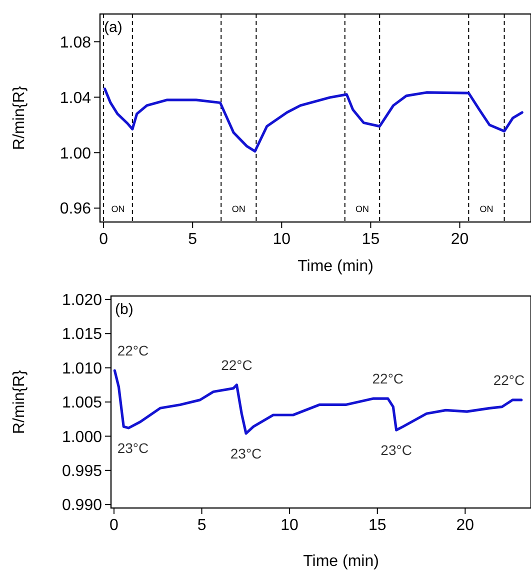  What do you see at coordinates (82, 403) in the screenshot?
I see `y-tick-label: 1.005` at bounding box center [82, 403].